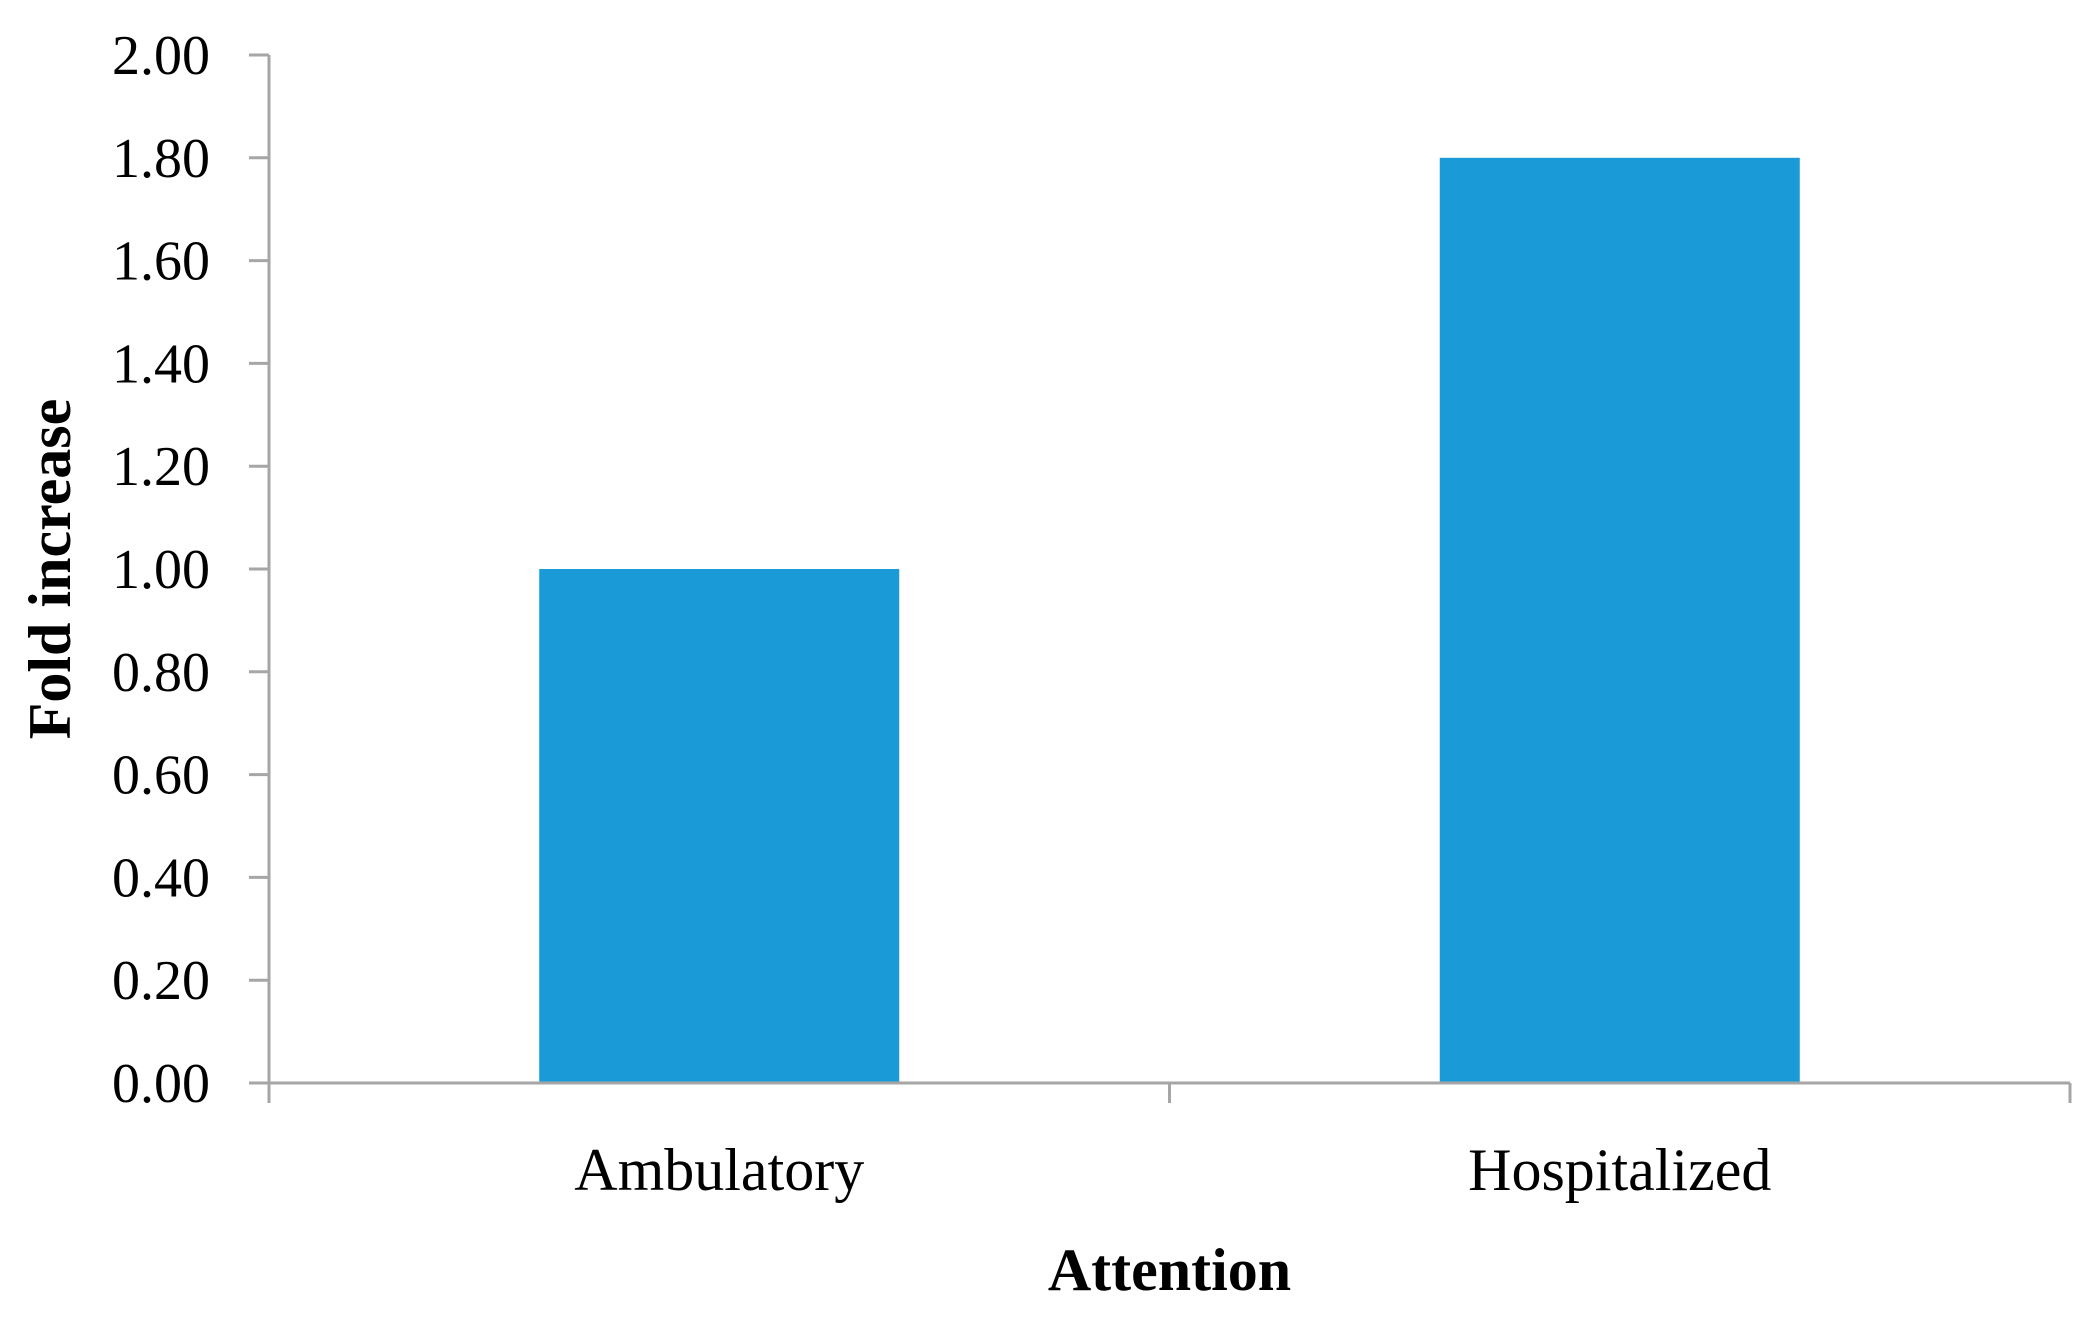 The width and height of the screenshot is (2094, 1321). Describe the element at coordinates (1169, 1270) in the screenshot. I see `x-axis-title: Attention` at that location.